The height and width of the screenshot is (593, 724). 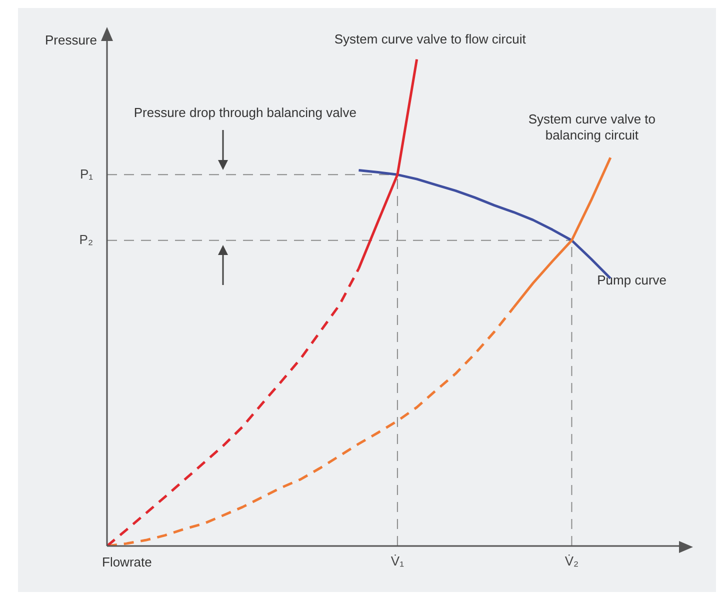 I want to click on y-axis-title: Pressure, so click(x=70, y=40).